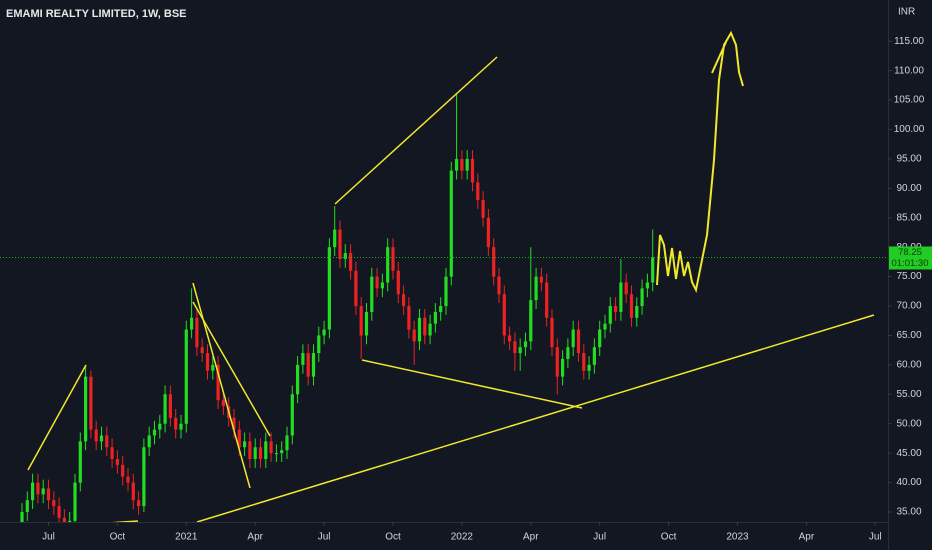 This screenshot has width=932, height=550. I want to click on currency-label: INR, so click(906, 12).